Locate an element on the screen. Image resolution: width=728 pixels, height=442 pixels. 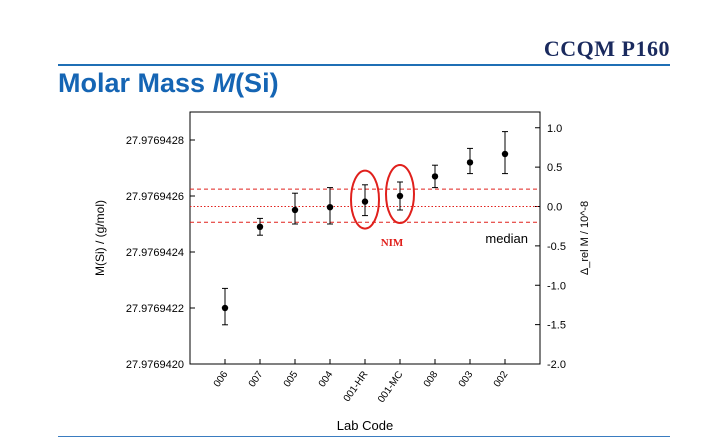
right-tick-label: 0.0 is located at coordinates (554, 208).